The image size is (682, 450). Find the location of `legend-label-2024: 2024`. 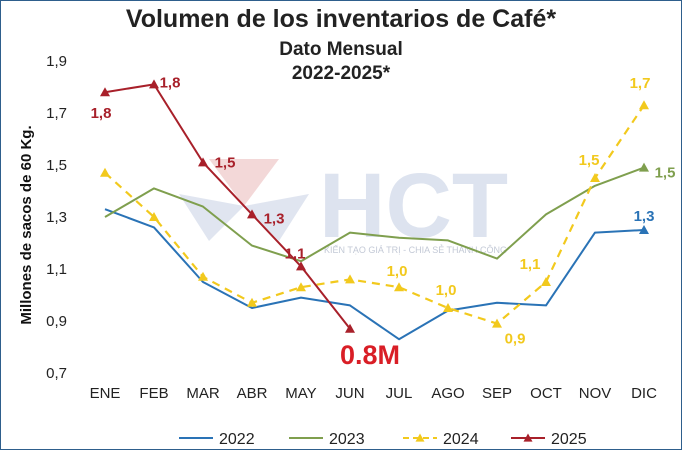

legend-label-2024: 2024 is located at coordinates (461, 439).